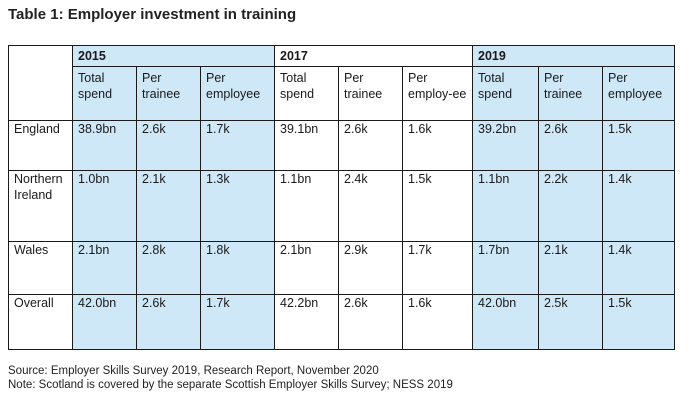  I want to click on table-cell: 1.7bn, so click(505, 268).